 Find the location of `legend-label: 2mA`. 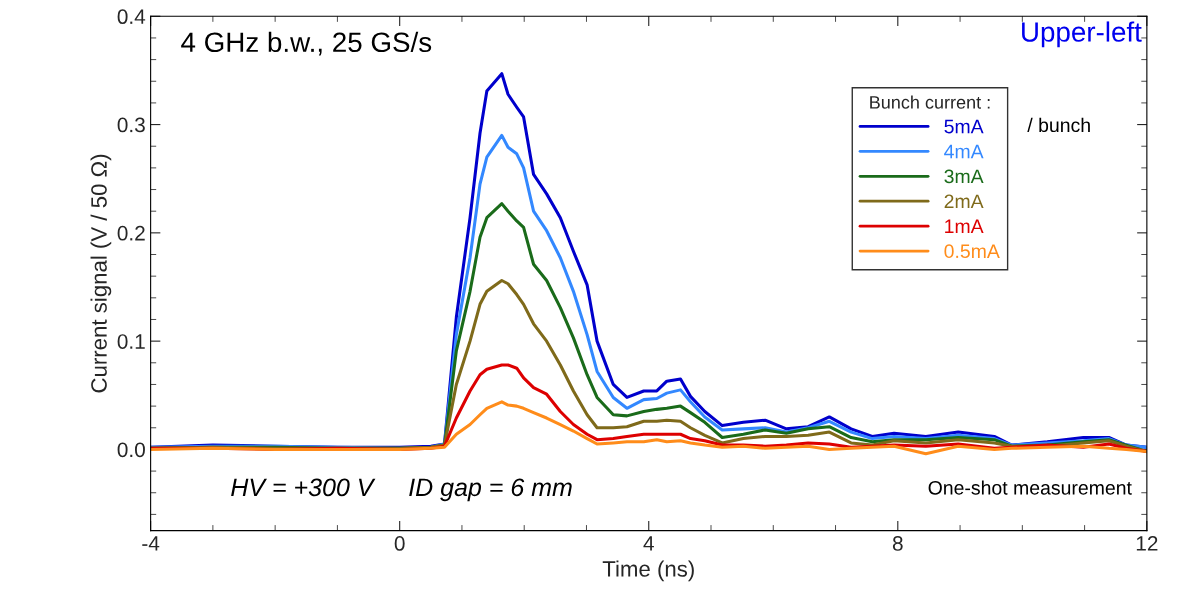

legend-label: 2mA is located at coordinates (964, 201).